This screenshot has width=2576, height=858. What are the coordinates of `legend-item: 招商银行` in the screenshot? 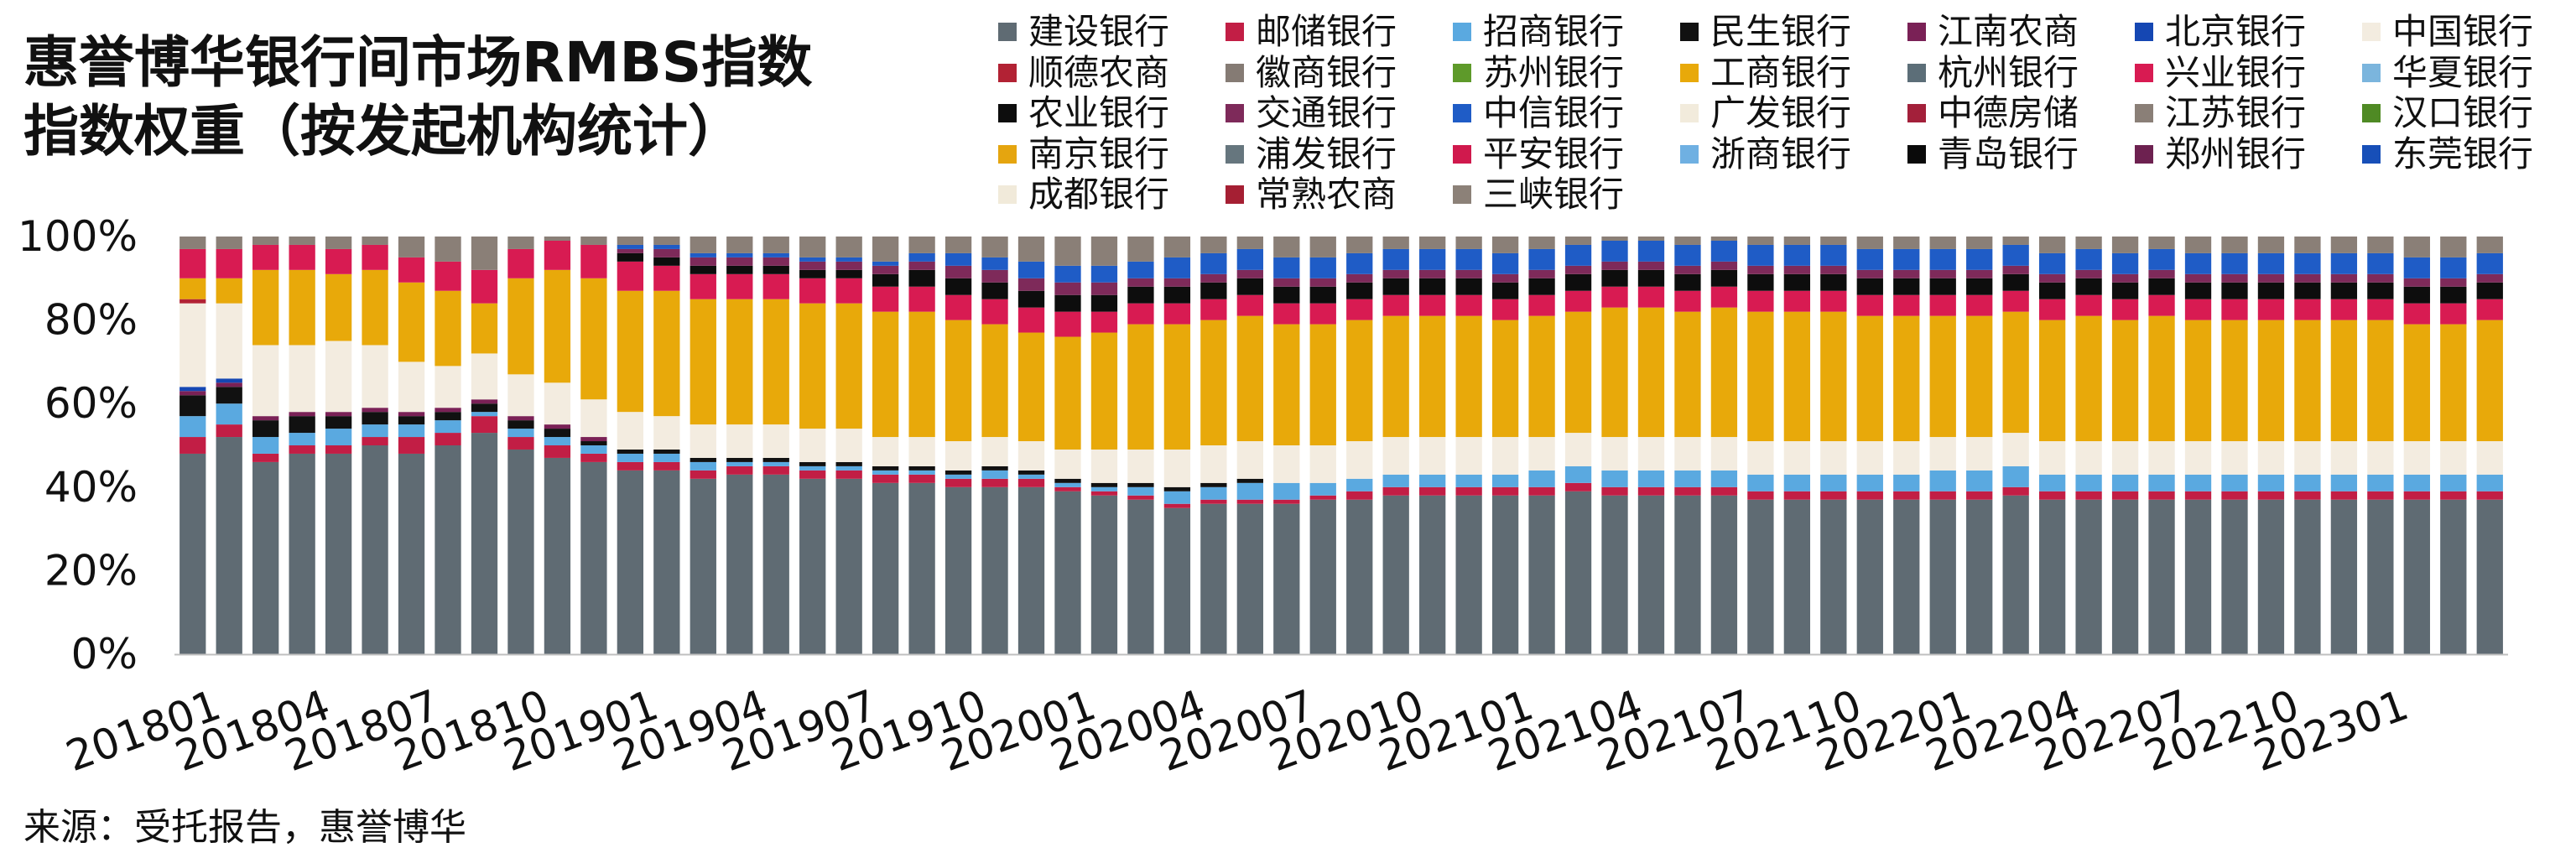 It's located at (1538, 32).